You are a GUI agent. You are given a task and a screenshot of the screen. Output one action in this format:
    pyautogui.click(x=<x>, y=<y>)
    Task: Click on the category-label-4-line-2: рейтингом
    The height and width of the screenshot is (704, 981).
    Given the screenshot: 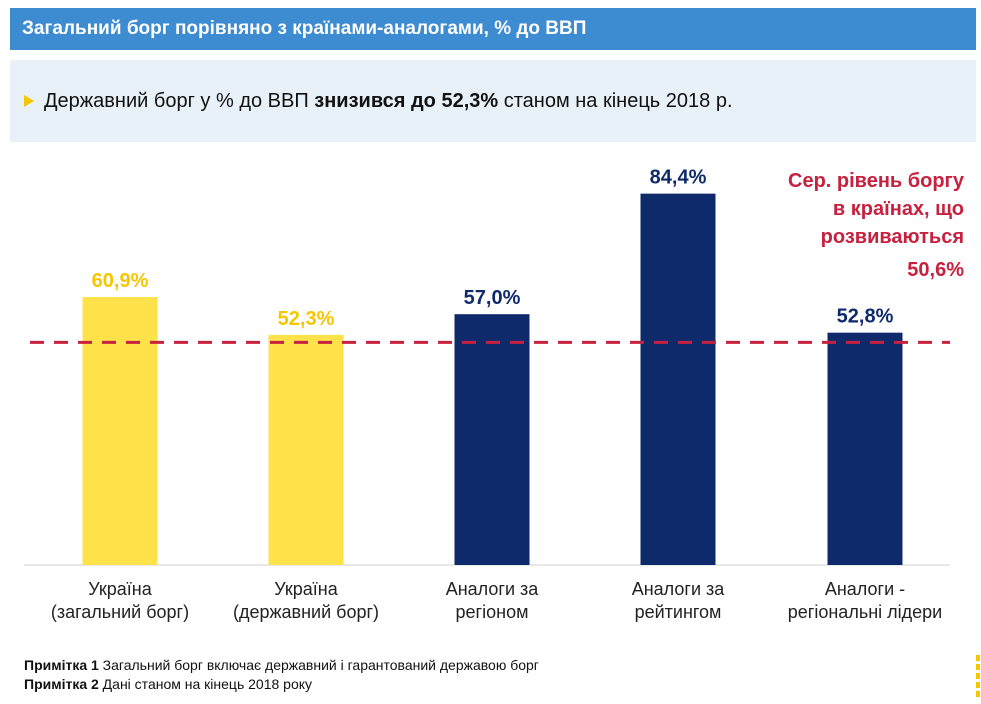 What is the action you would take?
    pyautogui.click(x=678, y=612)
    